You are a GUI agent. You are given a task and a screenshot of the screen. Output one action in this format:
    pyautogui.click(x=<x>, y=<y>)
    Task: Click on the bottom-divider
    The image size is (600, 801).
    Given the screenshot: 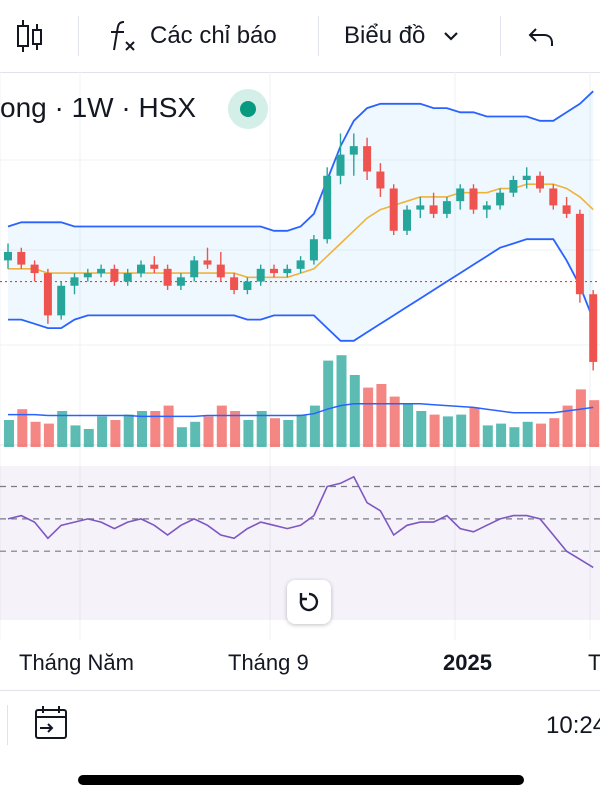 What is the action you would take?
    pyautogui.click(x=7, y=725)
    